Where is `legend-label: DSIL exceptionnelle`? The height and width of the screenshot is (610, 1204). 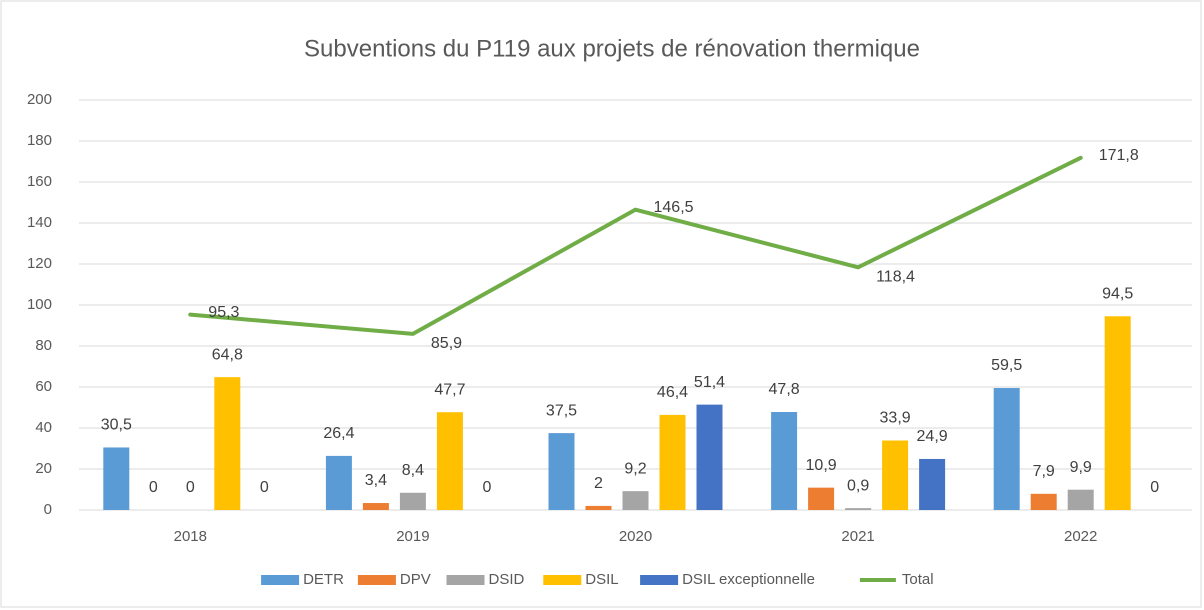
legend-label: DSIL exceptionnelle is located at coordinates (748, 579).